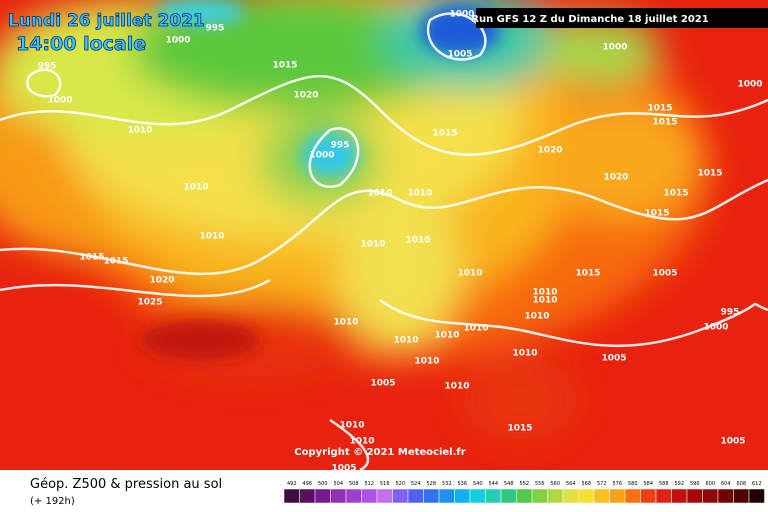 The height and width of the screenshot is (512, 768). What do you see at coordinates (369, 484) in the screenshot?
I see `legend-tick-label: 512` at bounding box center [369, 484].